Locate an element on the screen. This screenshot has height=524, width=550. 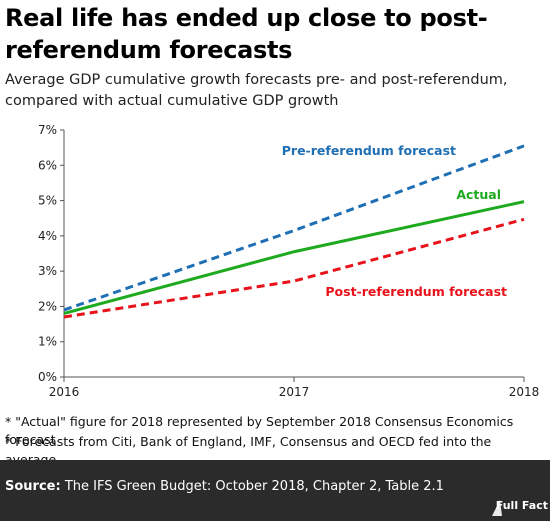
y-tick-label: 5% is located at coordinates (47, 201).